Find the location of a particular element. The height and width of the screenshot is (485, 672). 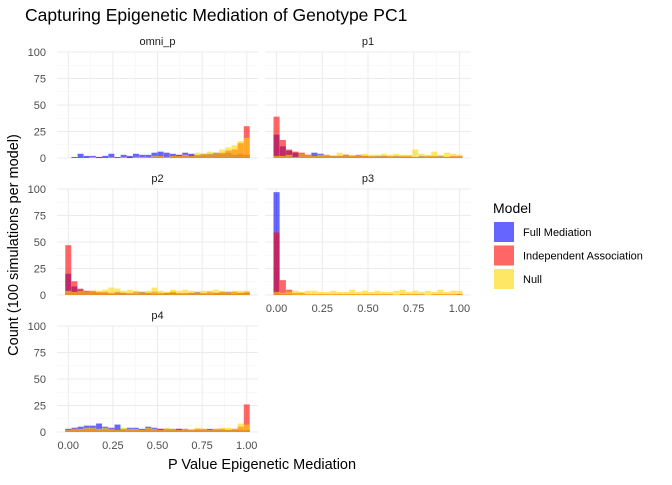

legend-label: Null is located at coordinates (532, 280).